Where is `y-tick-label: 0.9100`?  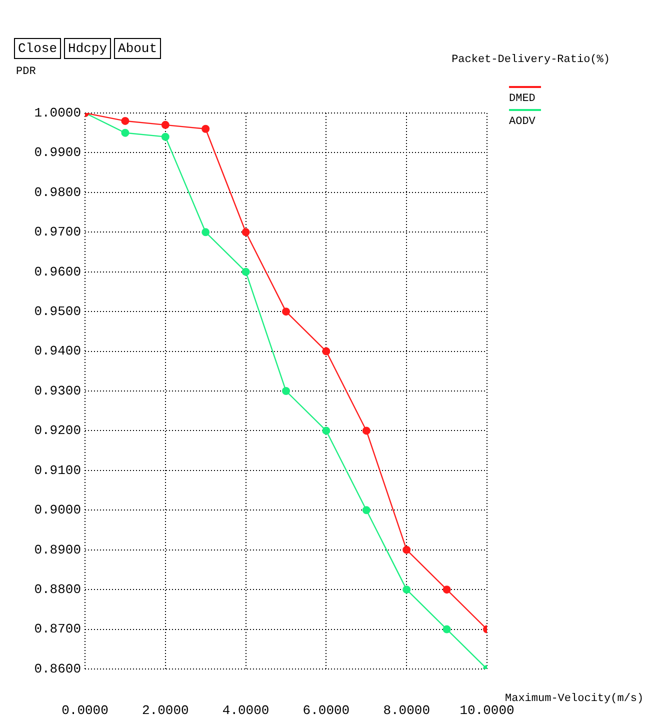
y-tick-label: 0.9100 is located at coordinates (57, 470).